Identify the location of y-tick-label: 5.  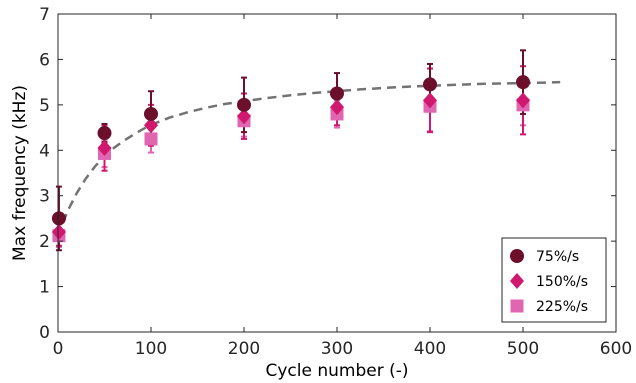
(44, 106).